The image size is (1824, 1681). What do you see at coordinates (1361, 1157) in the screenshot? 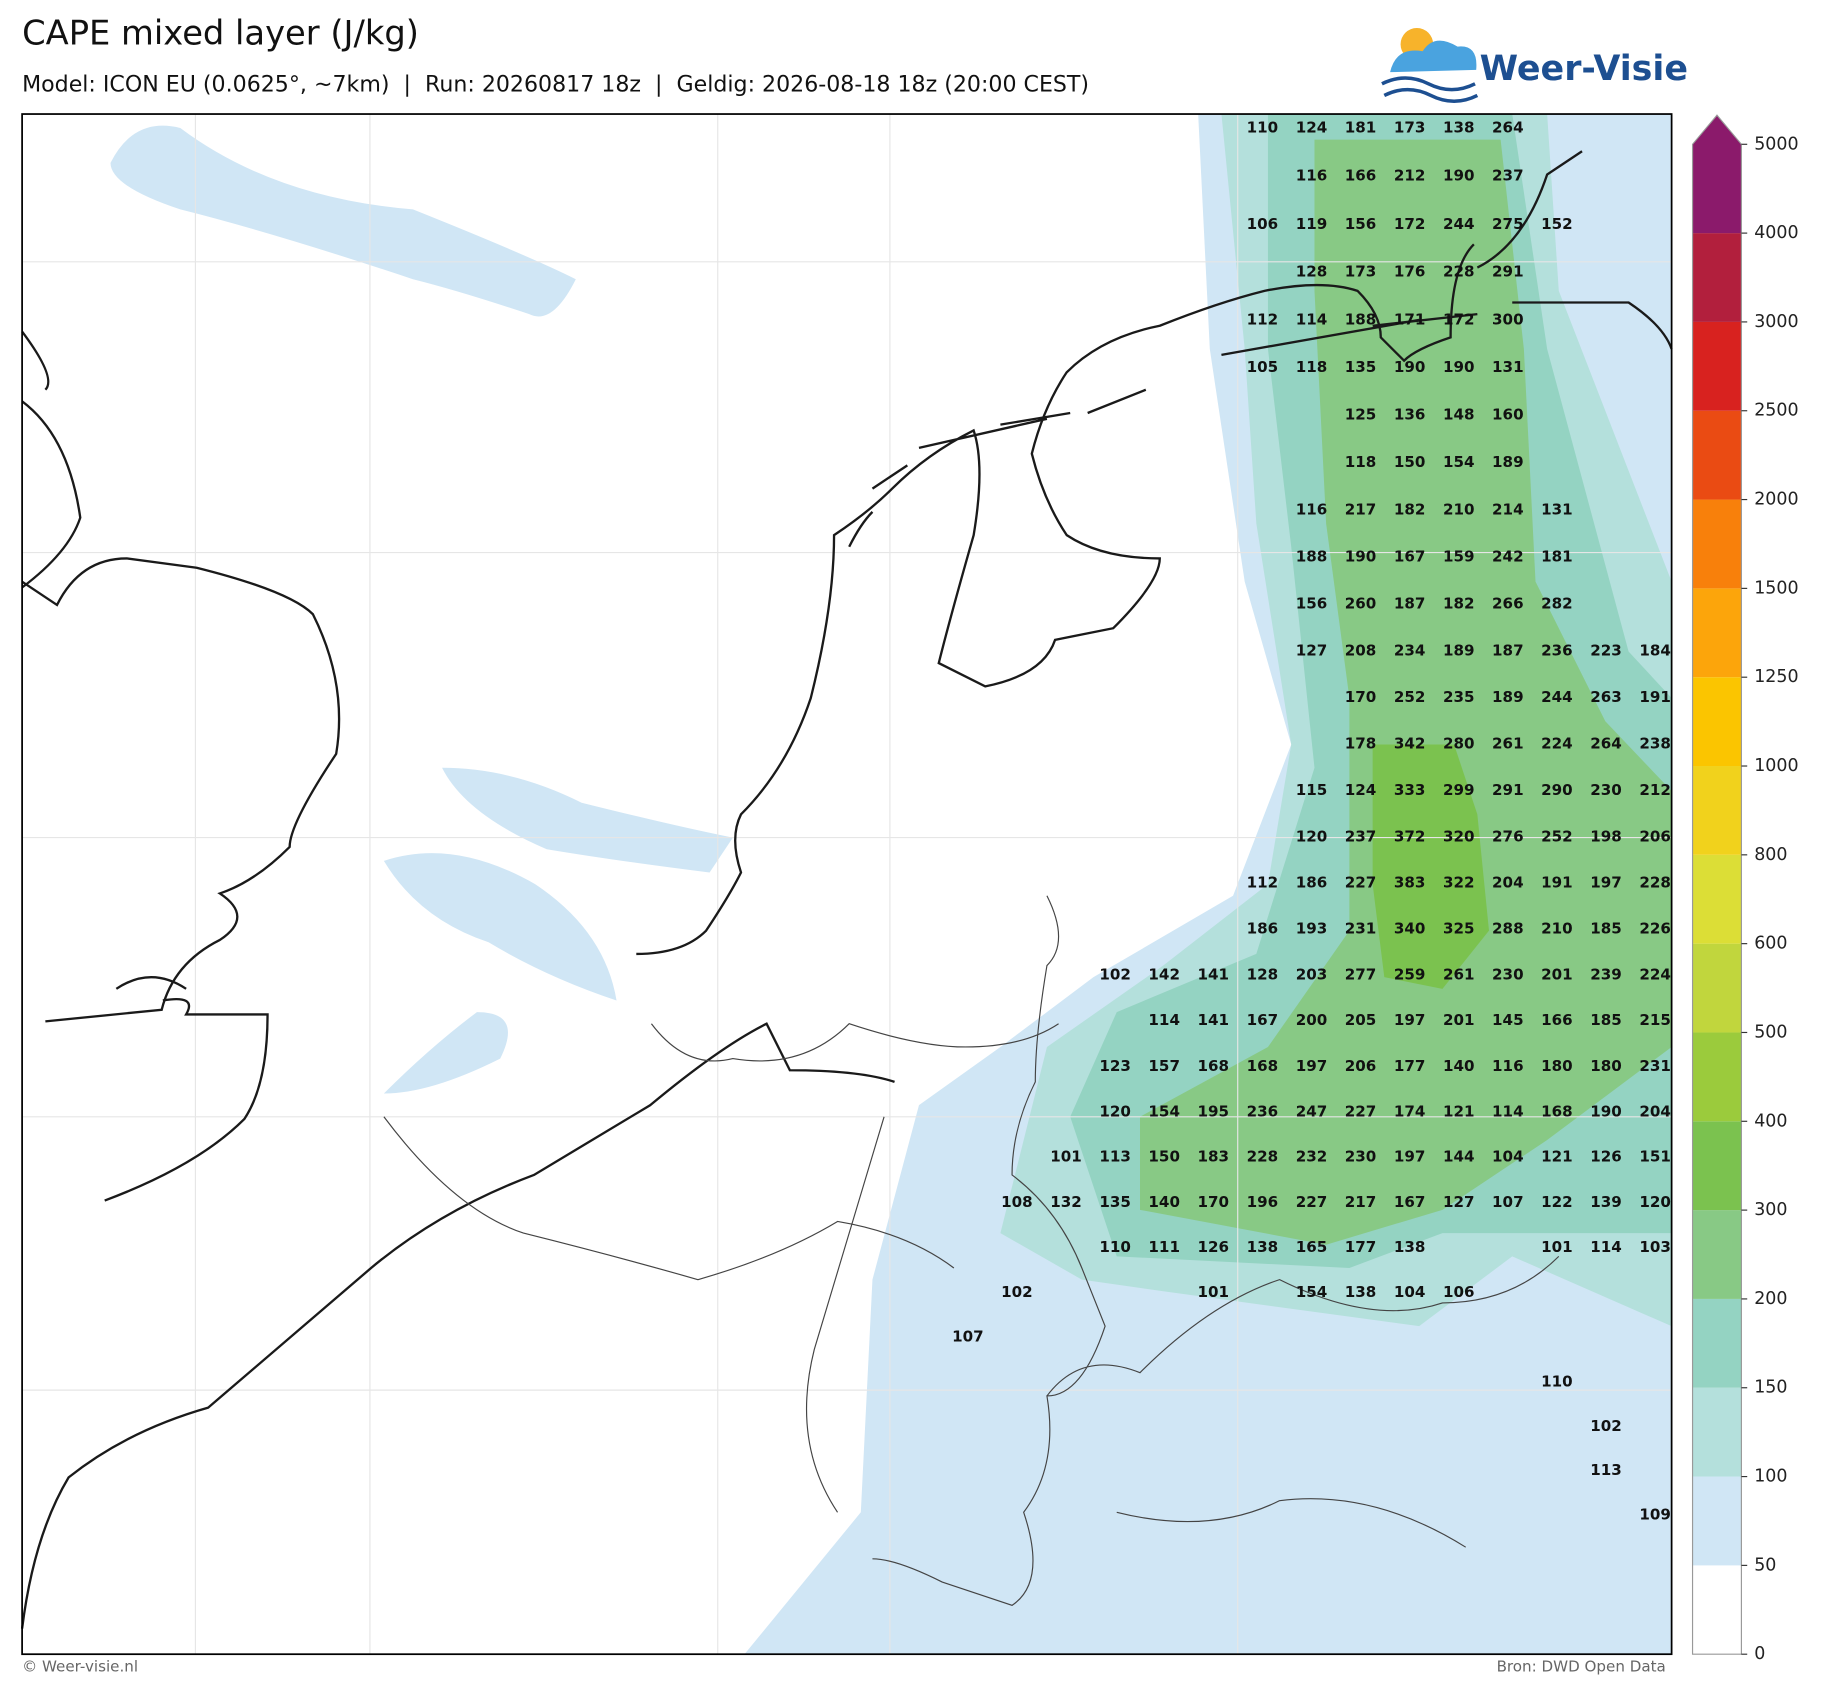
I see `value-label: 230` at bounding box center [1361, 1157].